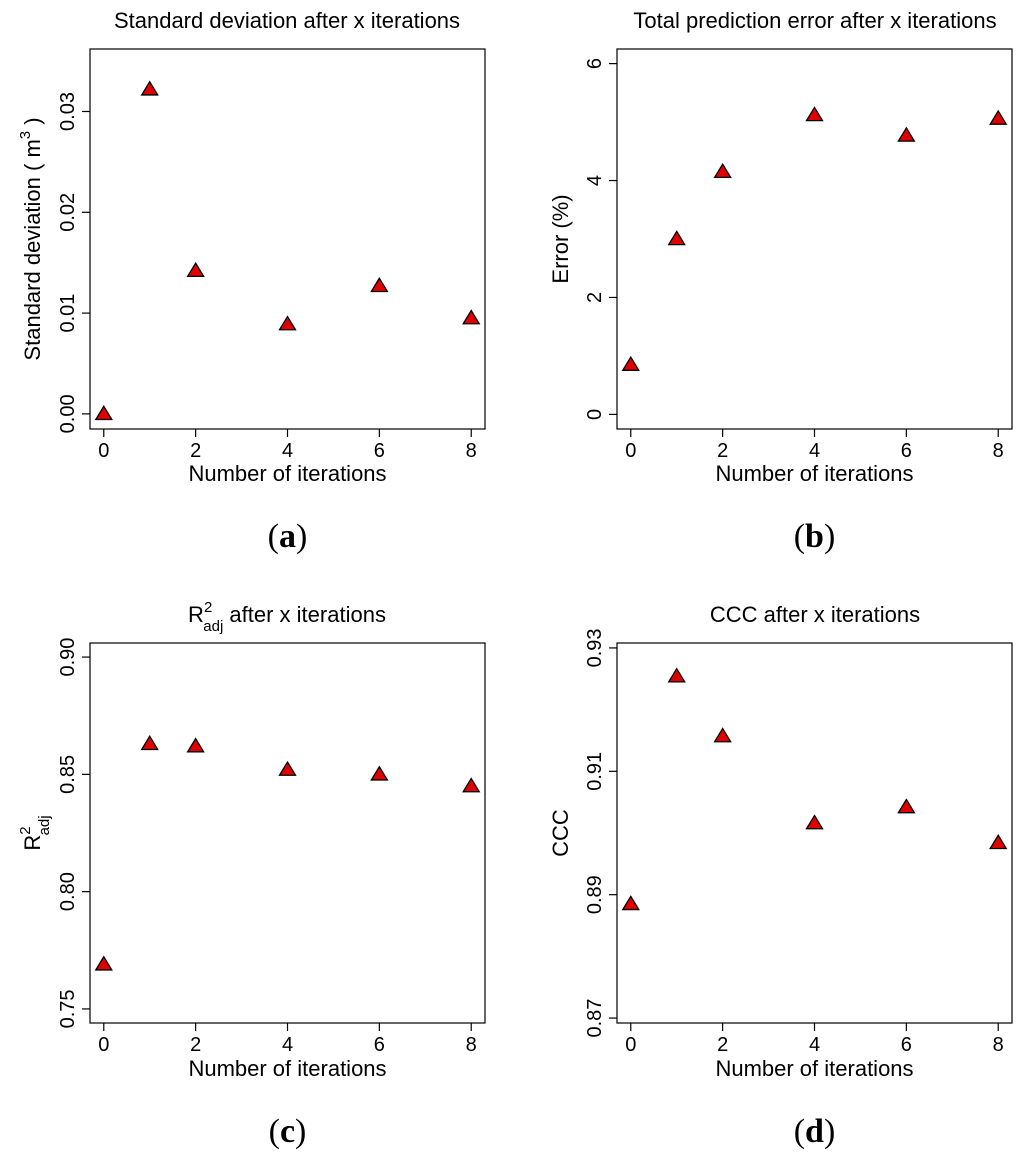 The height and width of the screenshot is (1156, 1024). I want to click on y-axis-label-a: Standard deviation ( m3 ), so click(31, 238).